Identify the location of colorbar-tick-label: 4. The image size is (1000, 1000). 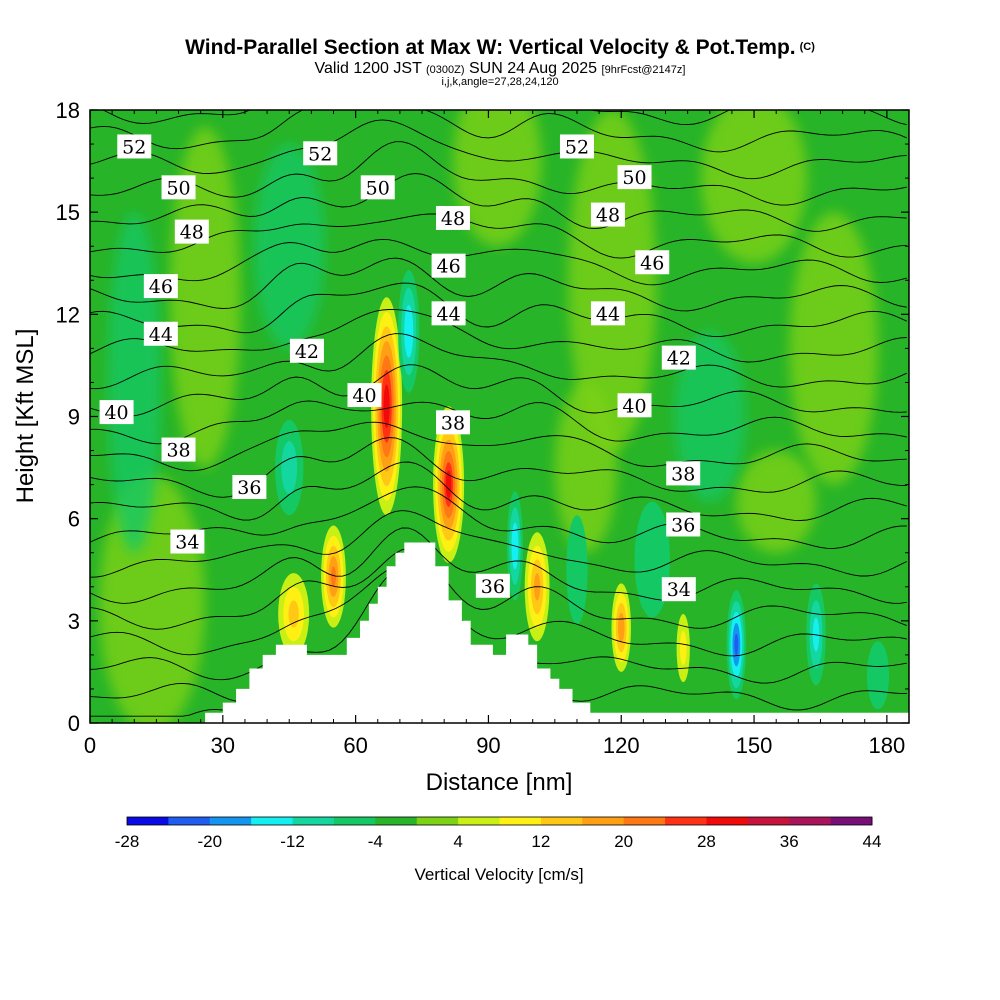
(457, 841).